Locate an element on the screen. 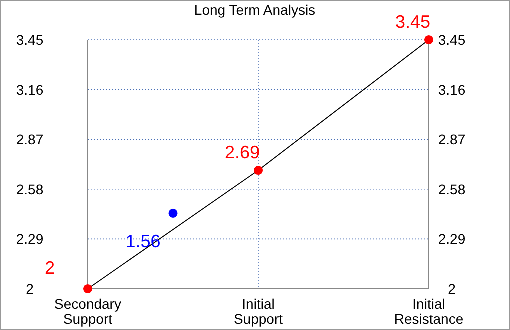  y2-tick-label: 3.45 is located at coordinates (452, 40).